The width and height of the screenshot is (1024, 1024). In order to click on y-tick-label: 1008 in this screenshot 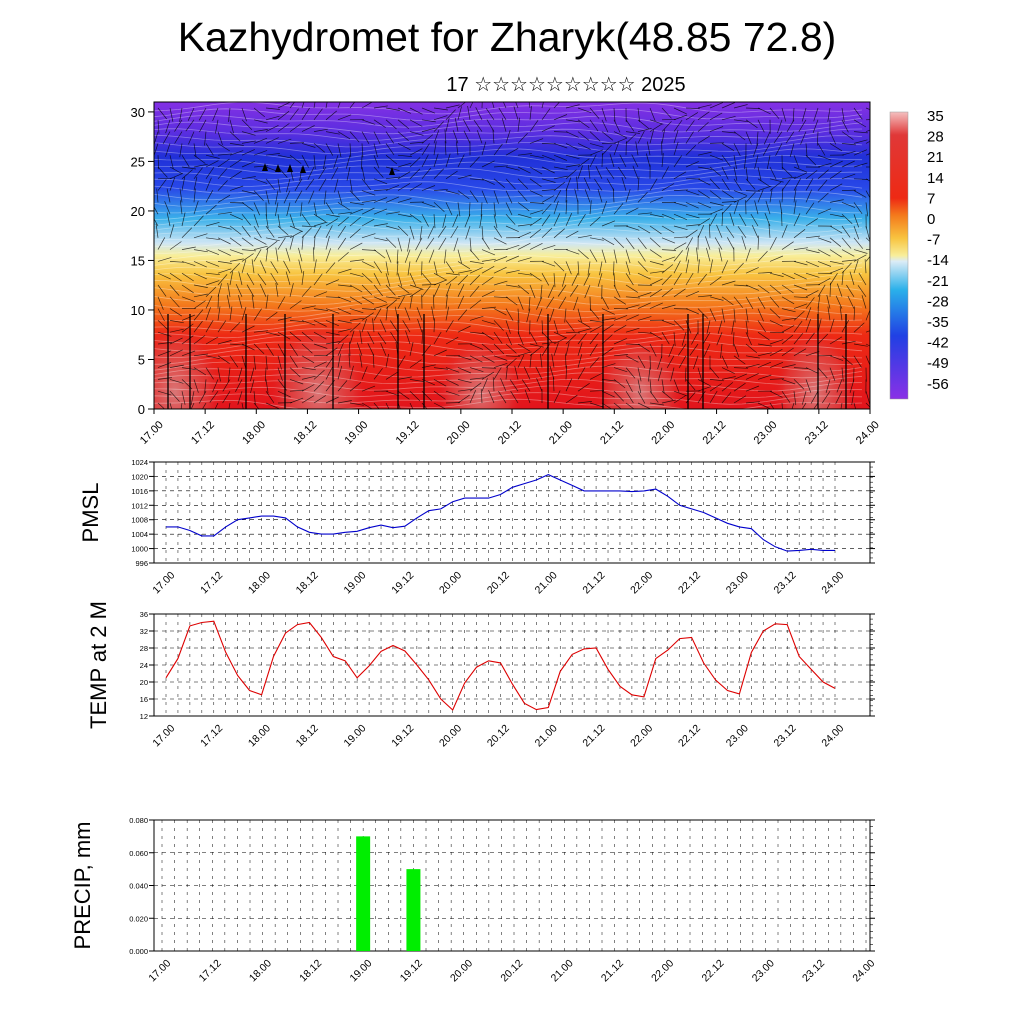, I will do `click(139, 520)`.